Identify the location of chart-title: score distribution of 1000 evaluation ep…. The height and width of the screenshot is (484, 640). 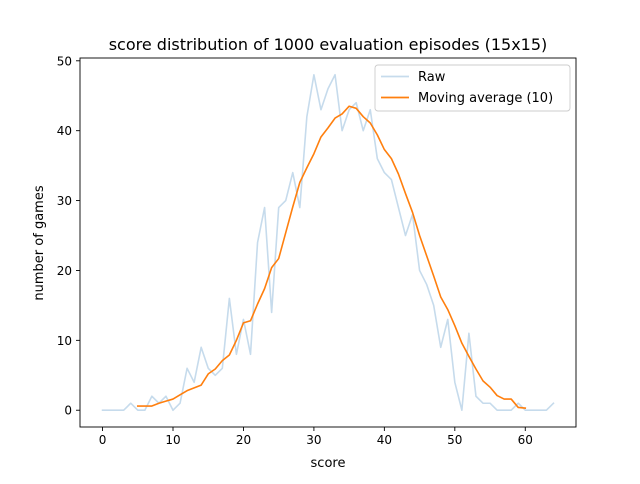
(328, 44).